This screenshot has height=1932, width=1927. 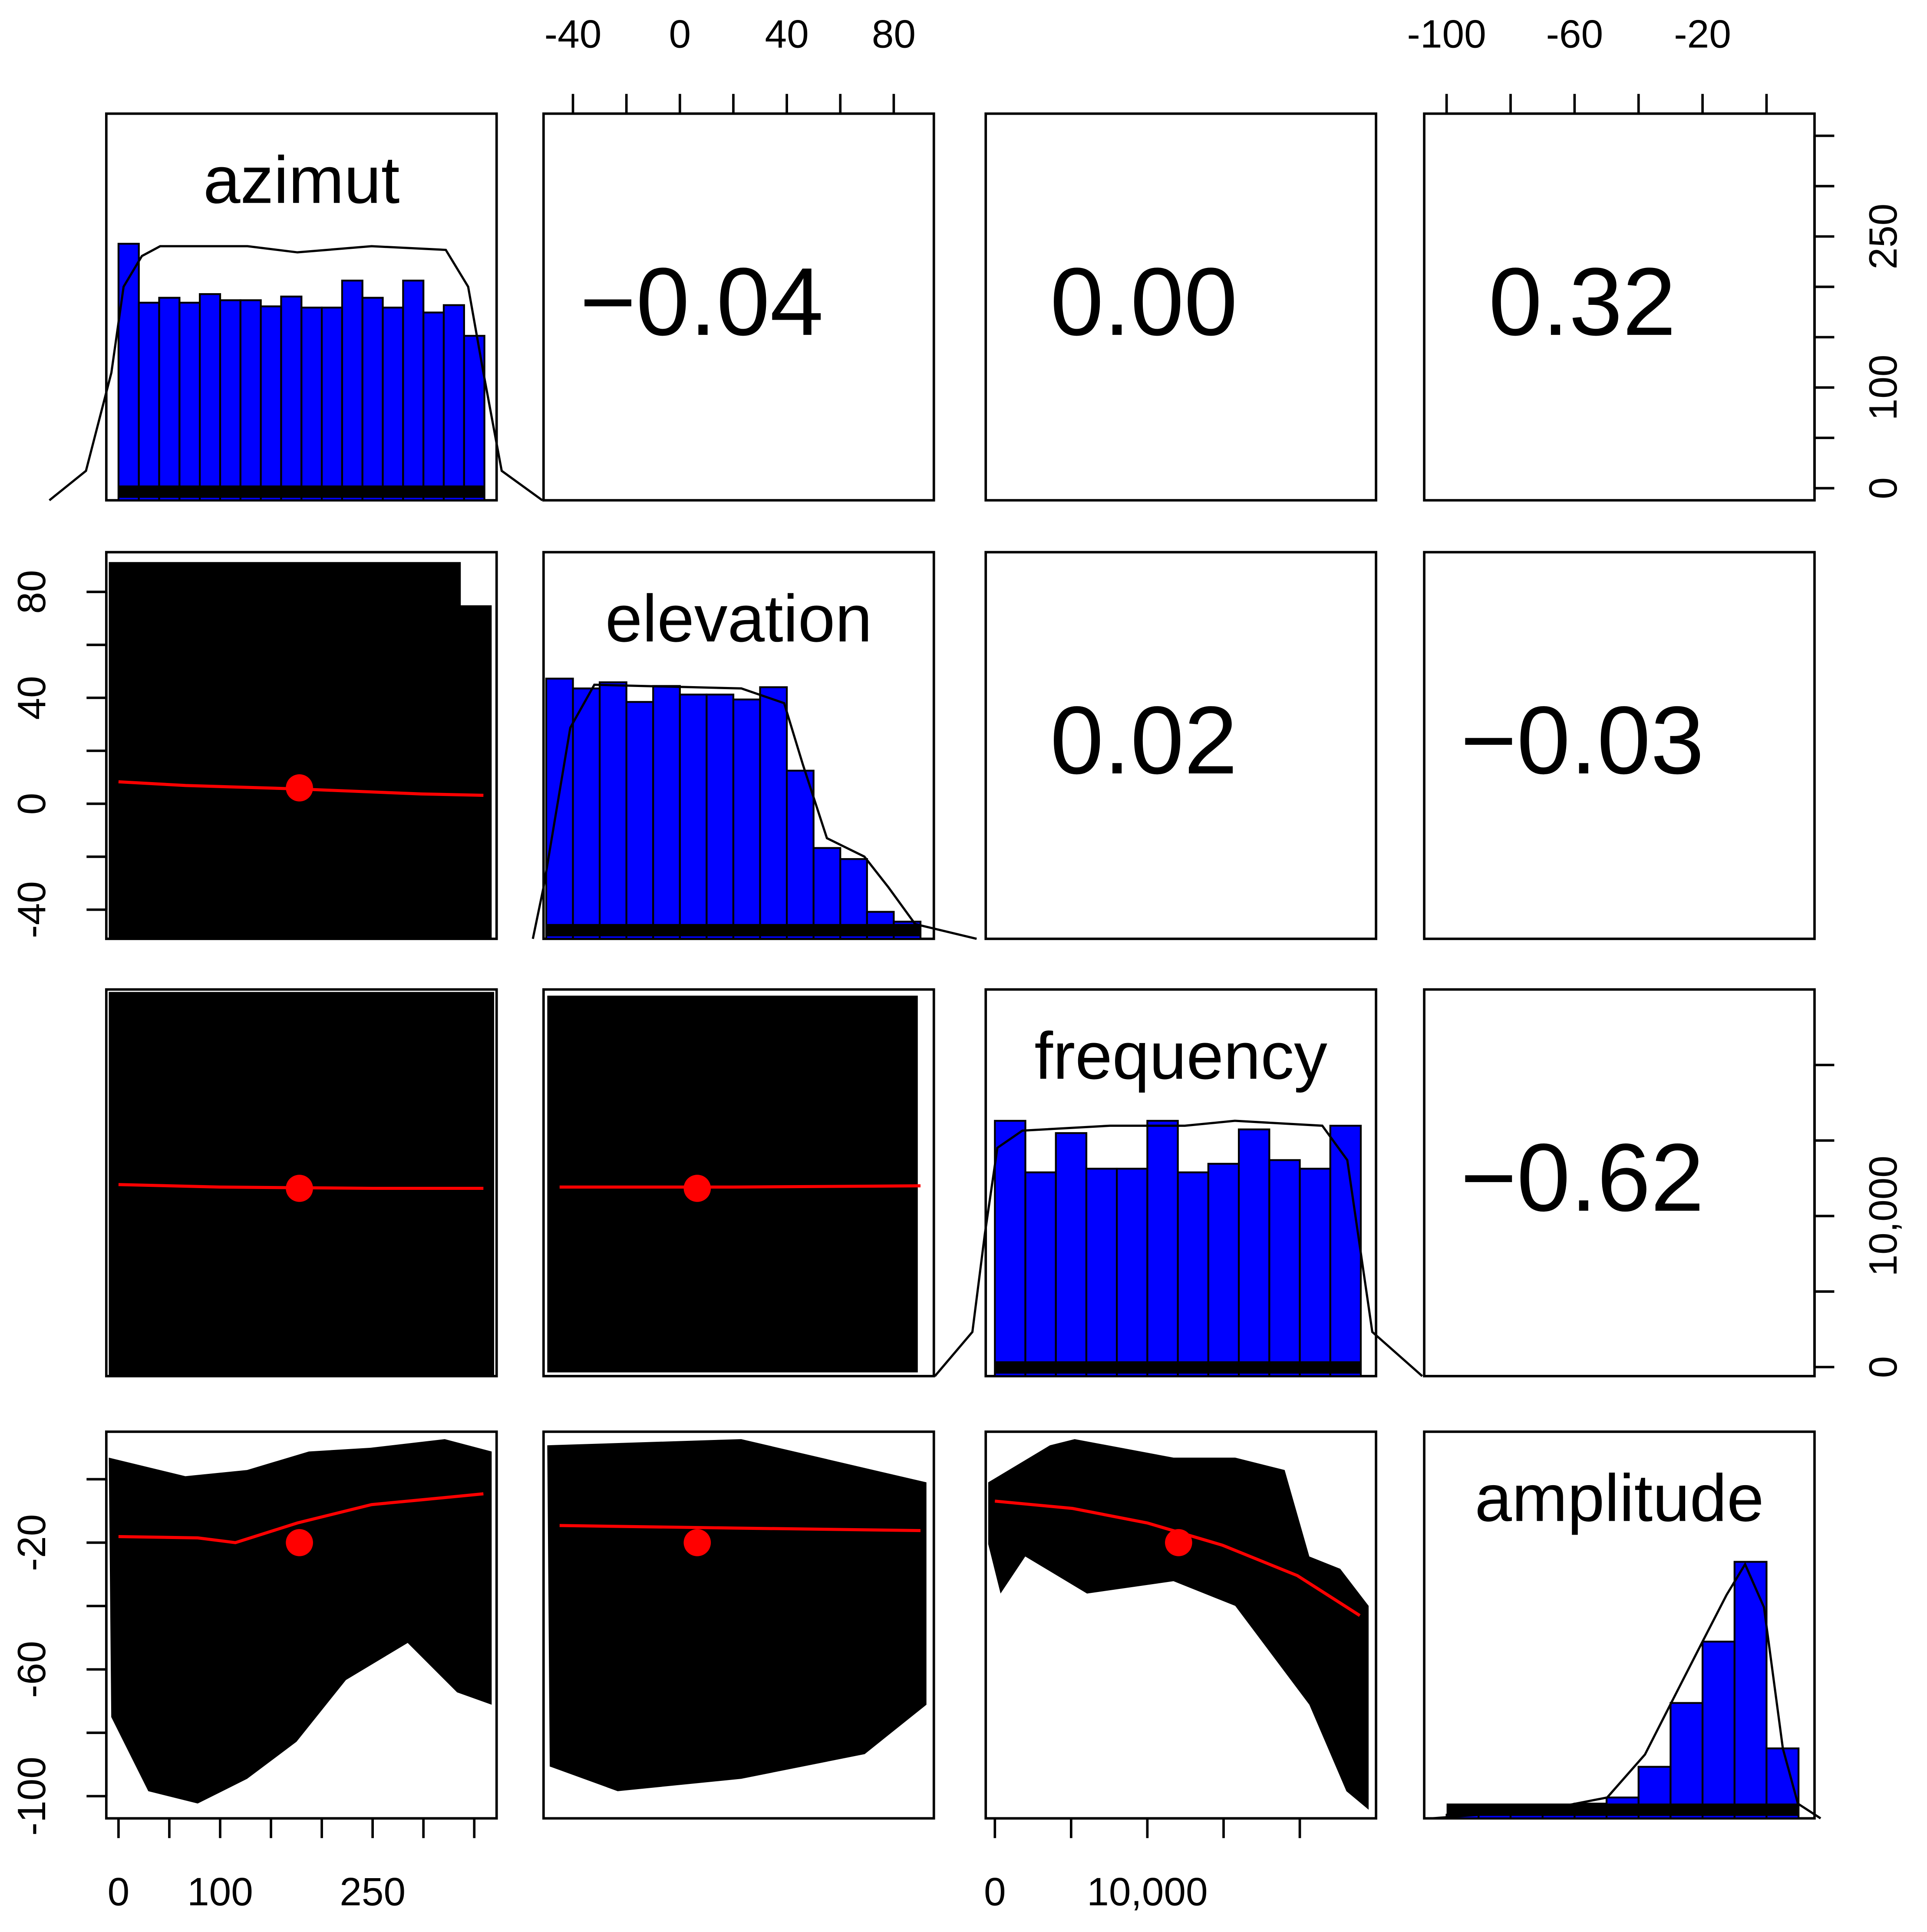 I want to click on y-tick-label: 250, so click(x=1883, y=237).